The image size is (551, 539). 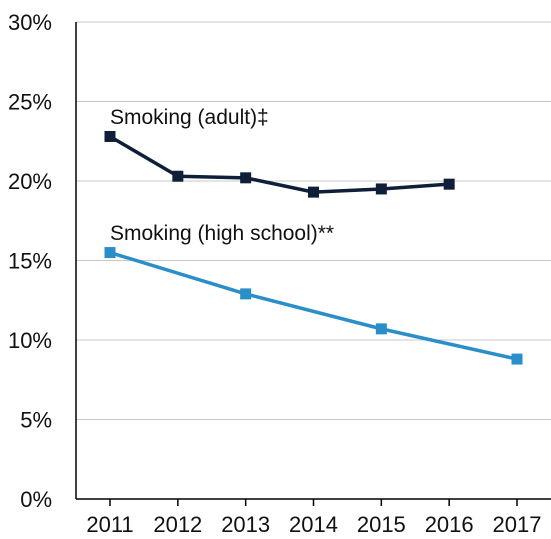 I want to click on x-tick-label: 2012, so click(x=177, y=524).